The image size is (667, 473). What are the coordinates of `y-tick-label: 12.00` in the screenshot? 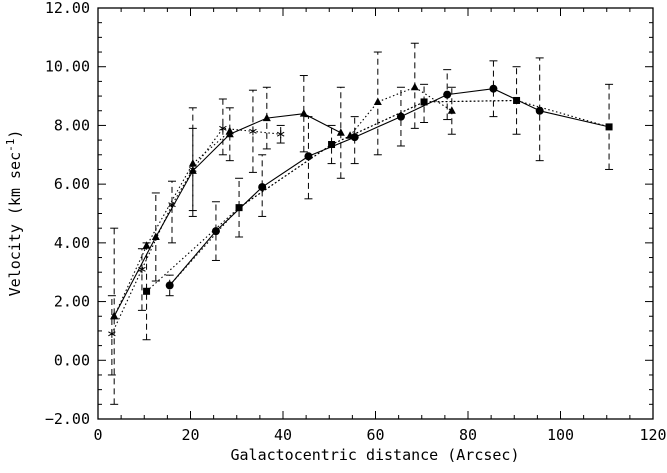 It's located at (67, 8).